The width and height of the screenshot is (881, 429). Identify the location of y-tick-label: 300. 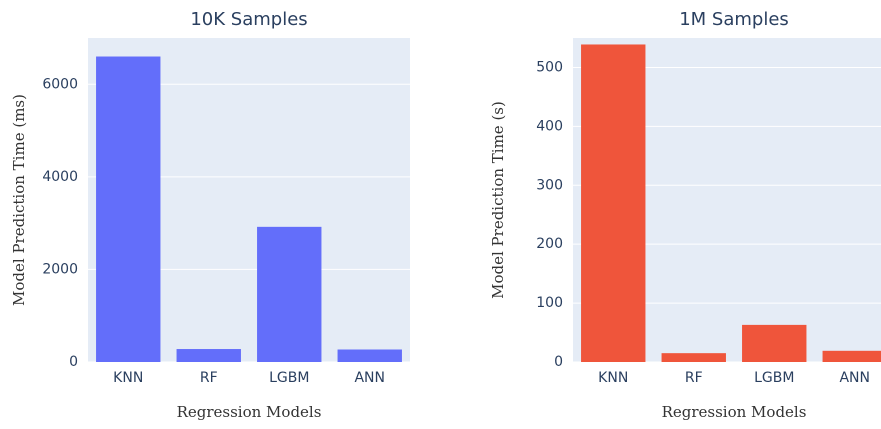
(549, 185).